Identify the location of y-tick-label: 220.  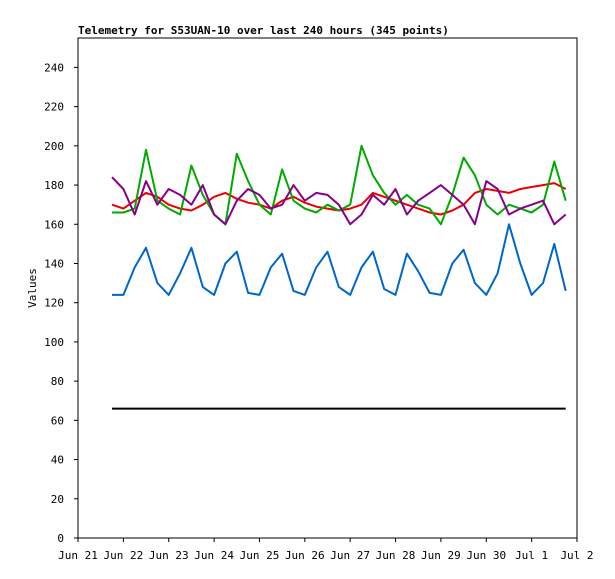
(54, 107).